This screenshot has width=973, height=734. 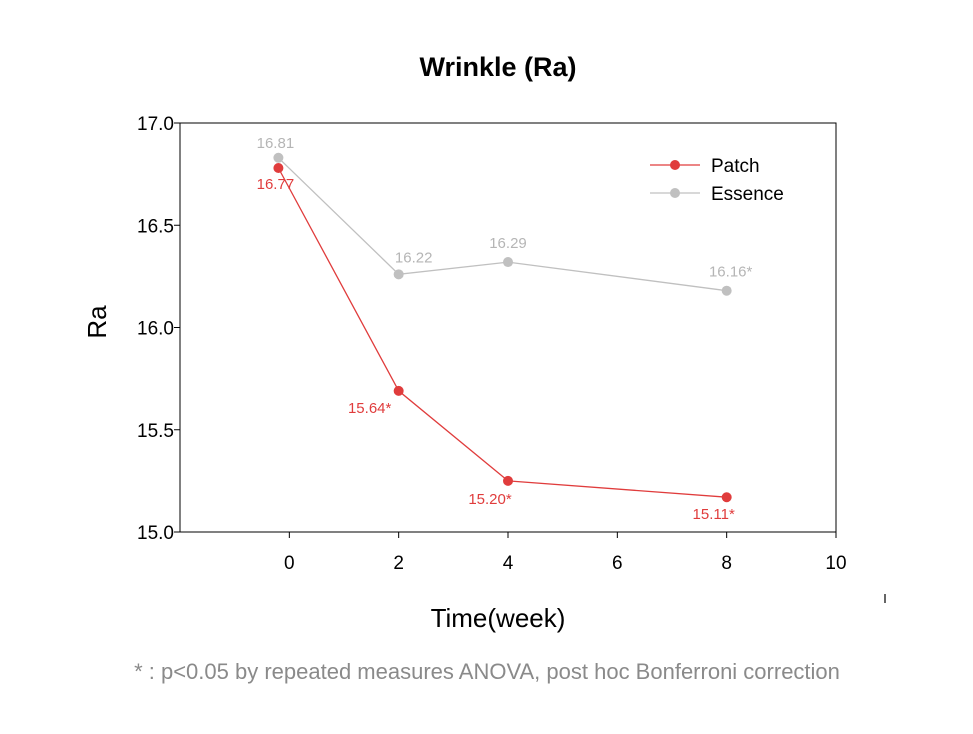 What do you see at coordinates (497, 67) in the screenshot?
I see `chart-title: Wrinkle (Ra)` at bounding box center [497, 67].